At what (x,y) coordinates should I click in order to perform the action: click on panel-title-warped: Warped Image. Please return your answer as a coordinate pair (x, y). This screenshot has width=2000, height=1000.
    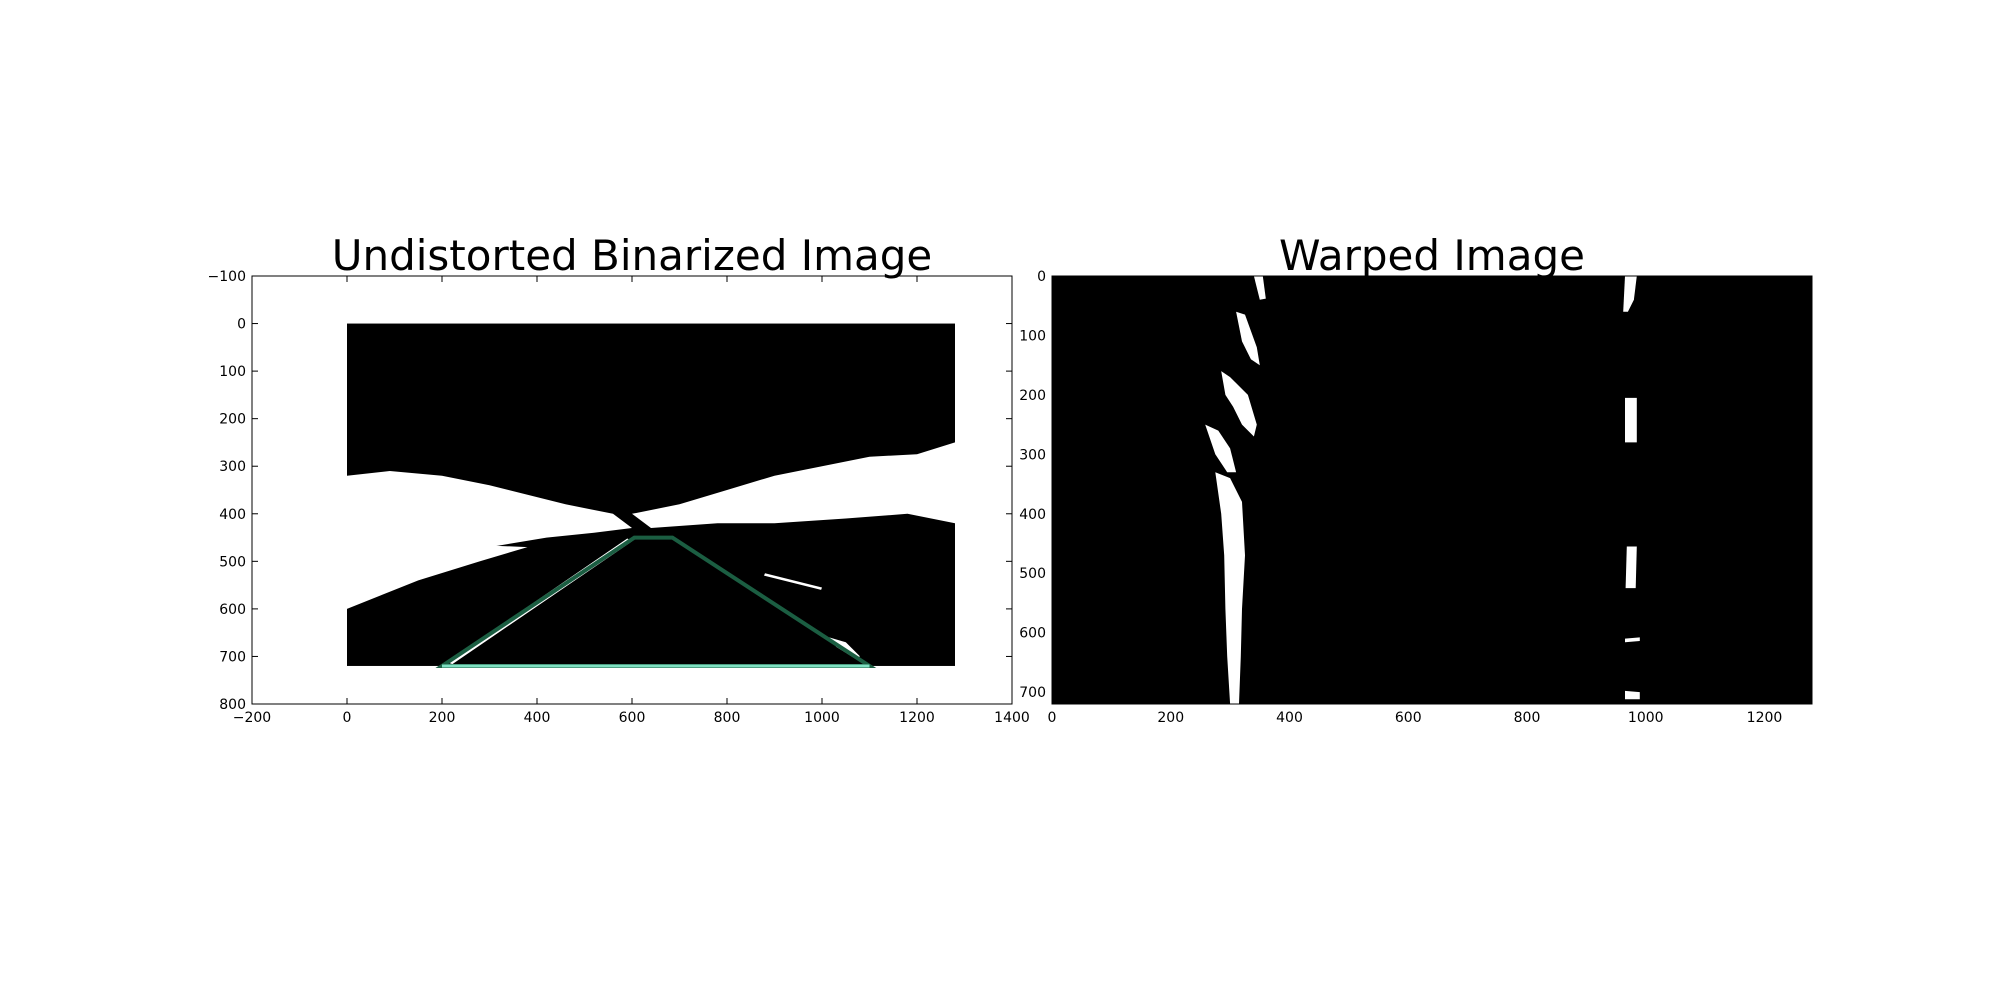
    Looking at the image, I should click on (1432, 255).